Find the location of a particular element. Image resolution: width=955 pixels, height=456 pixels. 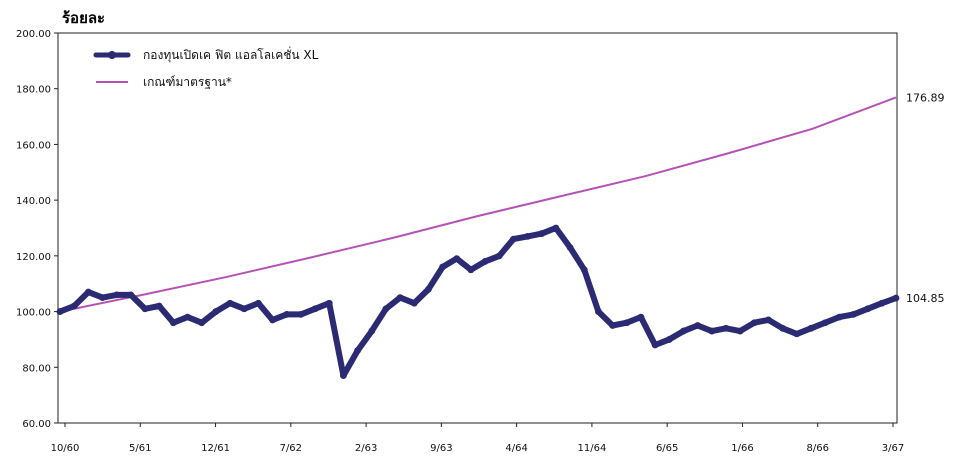

x-tick-label: 4/64 is located at coordinates (516, 448).